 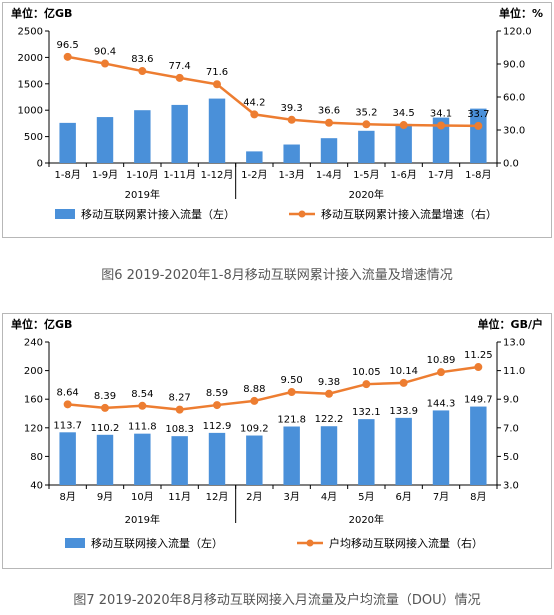 What do you see at coordinates (33, 371) in the screenshot?
I see `left-tick-label: 200` at bounding box center [33, 371].